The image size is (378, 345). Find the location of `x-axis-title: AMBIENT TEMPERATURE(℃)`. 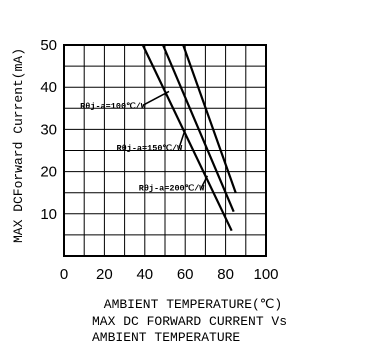

x-axis-title: AMBIENT TEMPERATURE(℃) is located at coordinates (193, 304).